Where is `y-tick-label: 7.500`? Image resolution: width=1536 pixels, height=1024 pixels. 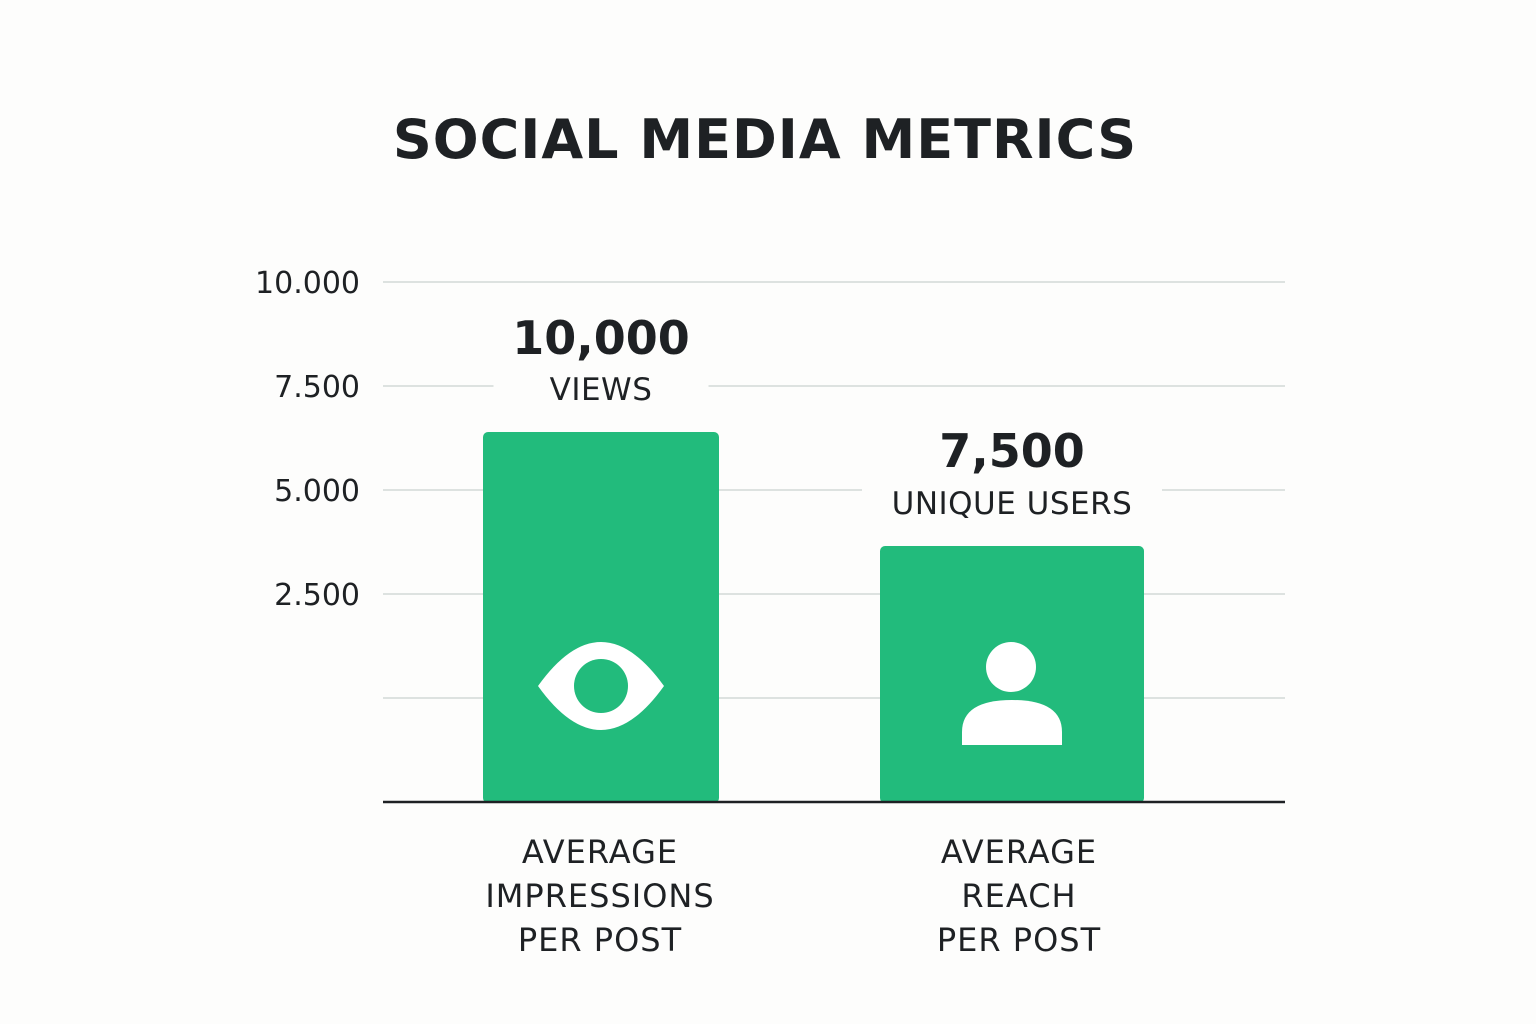 y-tick-label: 7.500 is located at coordinates (317, 387).